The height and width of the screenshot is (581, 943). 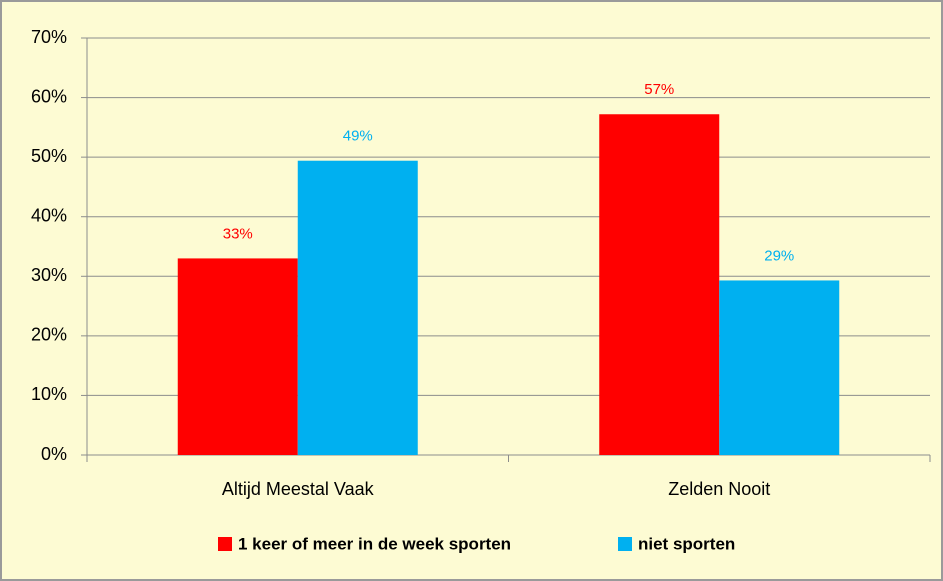 What do you see at coordinates (49, 335) in the screenshot?
I see `y-tick-label: 20%` at bounding box center [49, 335].